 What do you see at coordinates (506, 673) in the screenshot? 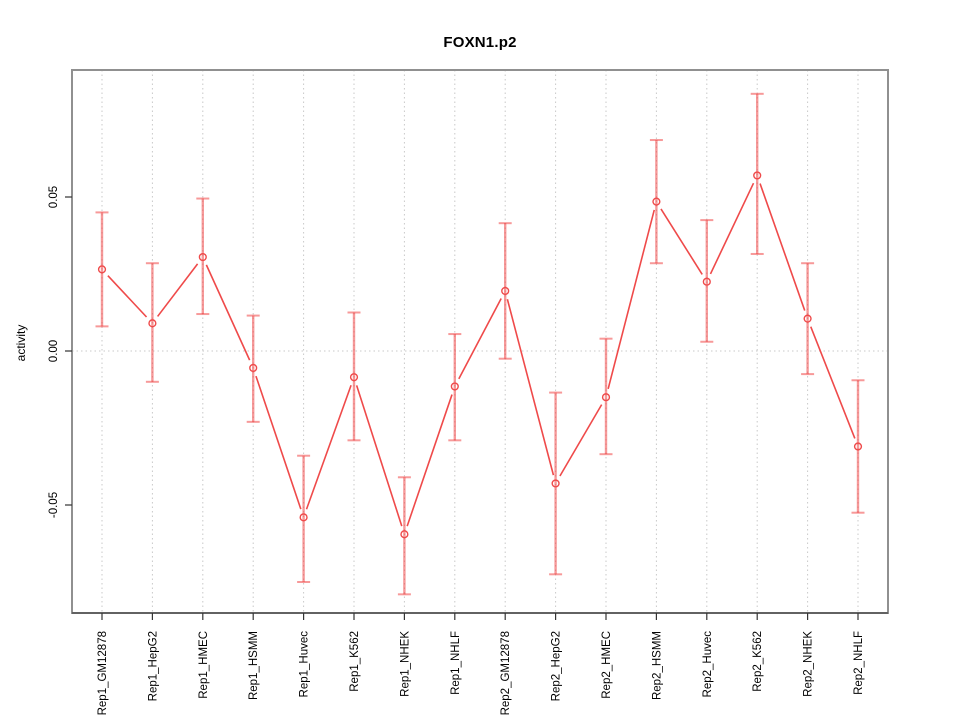
I see `x-tick-label: Rep2_GM12878` at bounding box center [506, 673].